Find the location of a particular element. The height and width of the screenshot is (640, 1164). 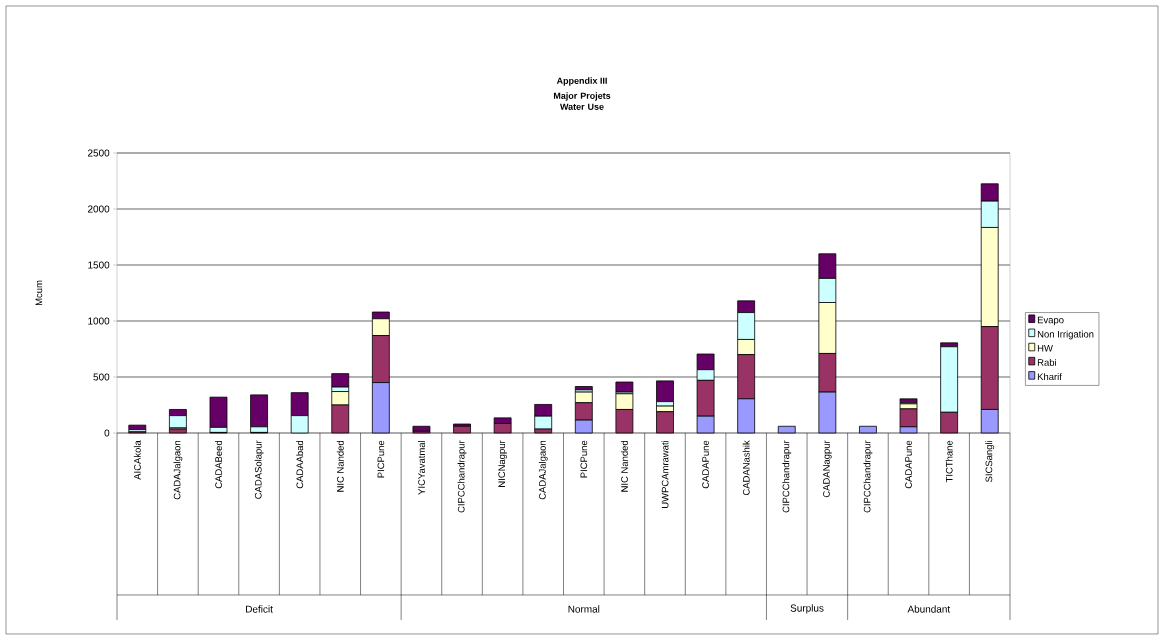

text: Deficit is located at coordinates (259, 609).